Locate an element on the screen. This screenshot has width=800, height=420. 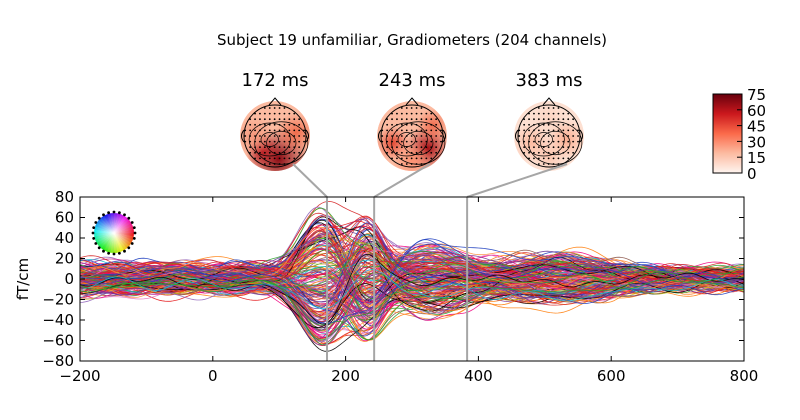
y-tick-label: 40 is located at coordinates (64, 238).